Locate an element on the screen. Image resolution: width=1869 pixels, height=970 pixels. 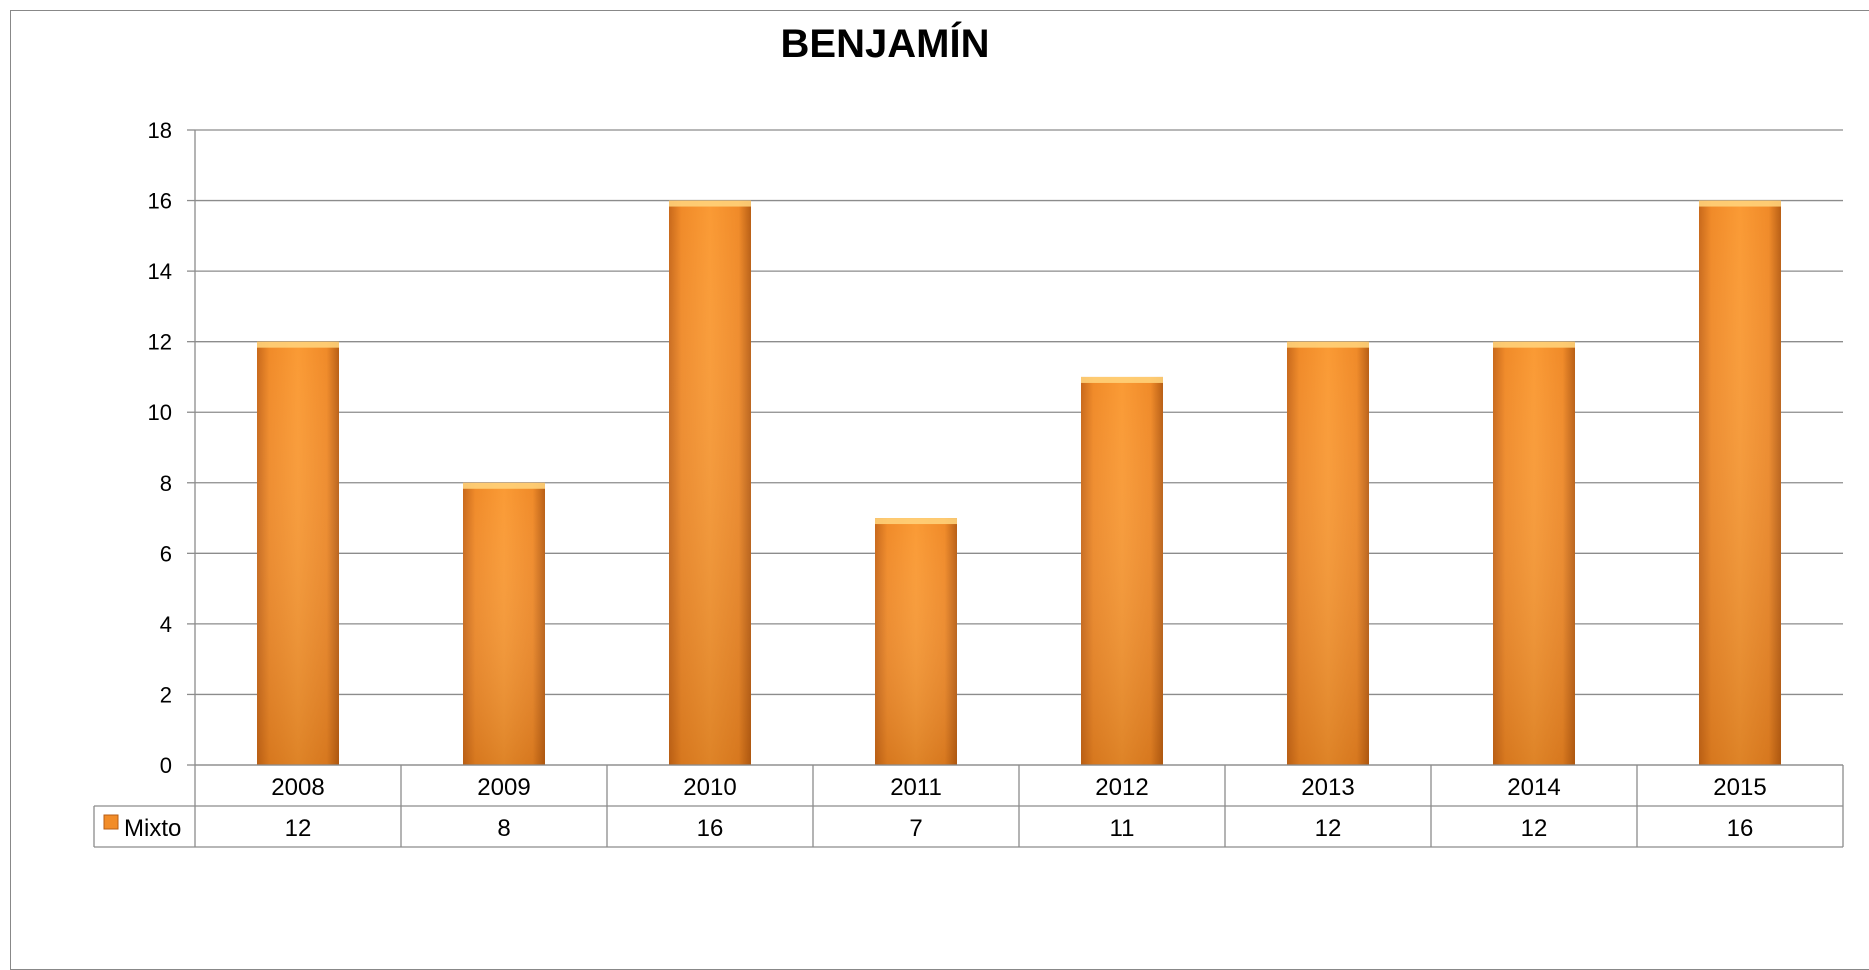
data-label: 8 is located at coordinates (503, 828).